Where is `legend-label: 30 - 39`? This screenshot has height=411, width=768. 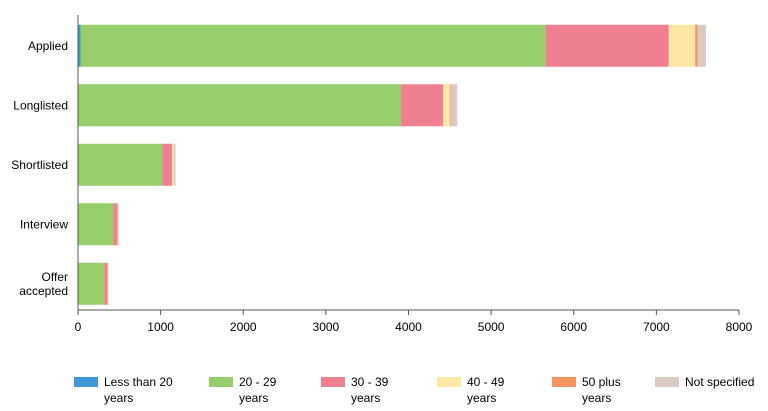 legend-label: 30 - 39 is located at coordinates (370, 382).